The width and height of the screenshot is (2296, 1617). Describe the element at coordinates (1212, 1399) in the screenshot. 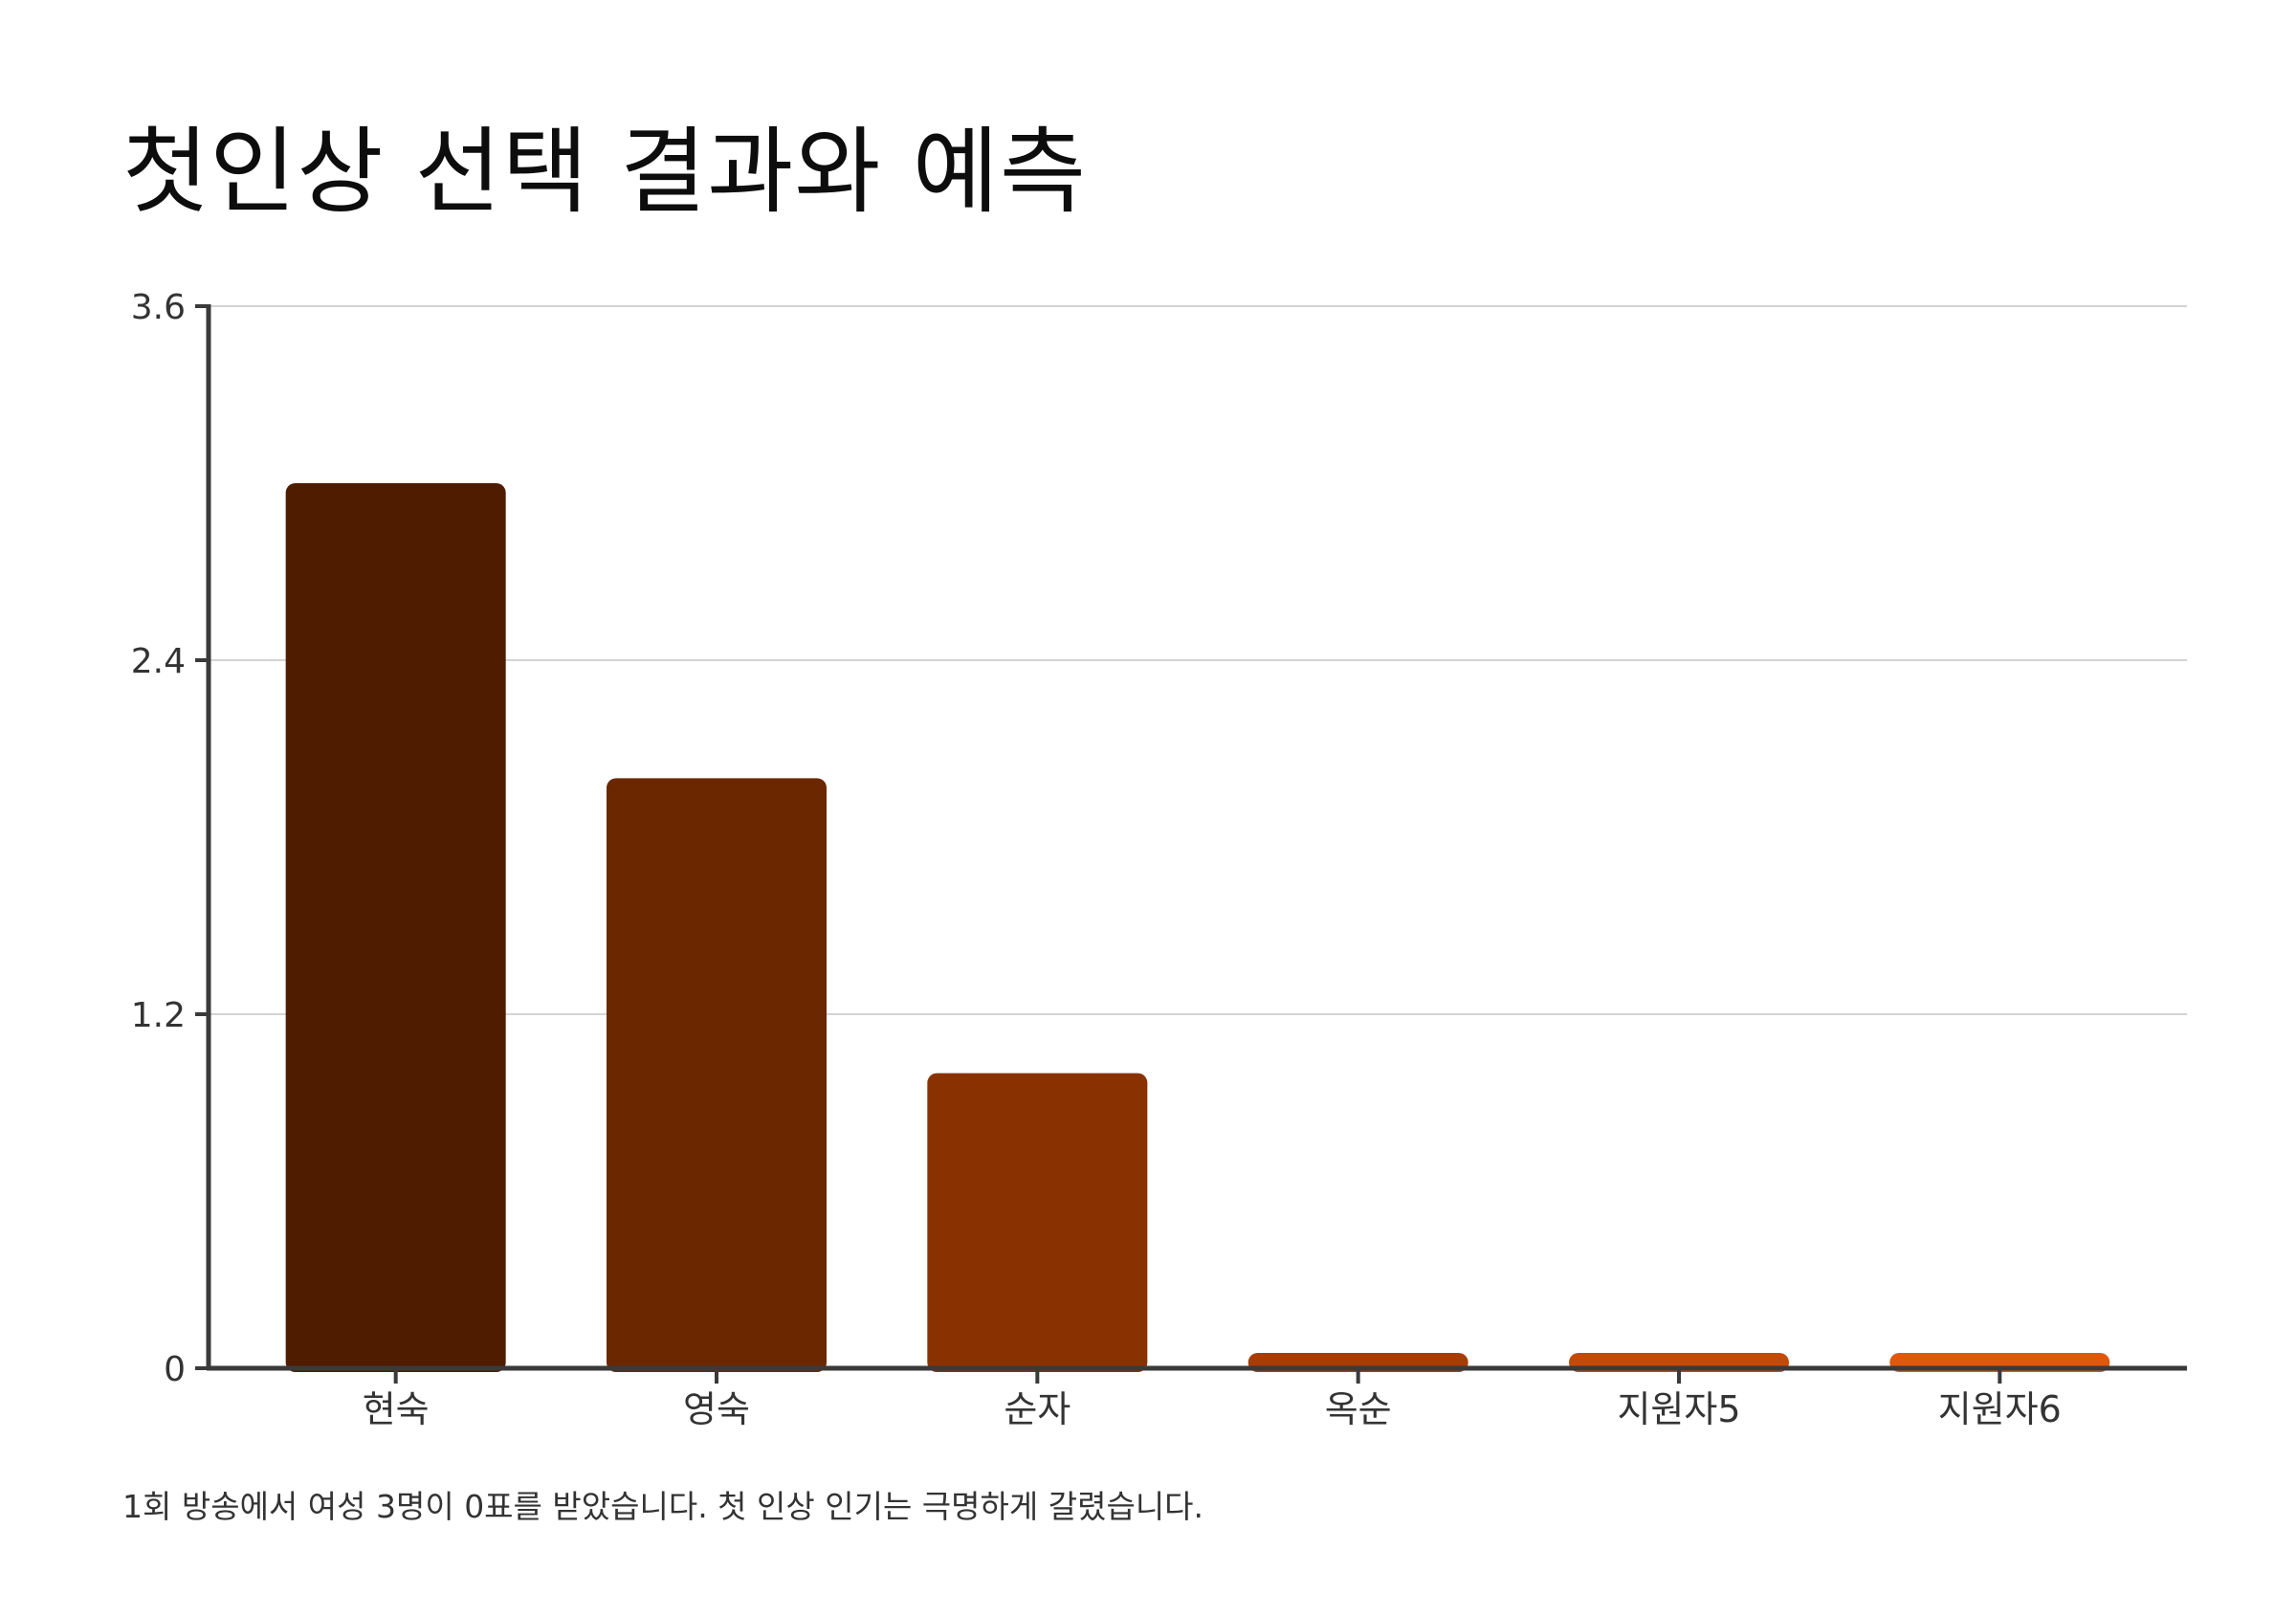

I see `x-ticks: 현숙 영숙 순자 옥순 지원자5 지원자6` at that location.